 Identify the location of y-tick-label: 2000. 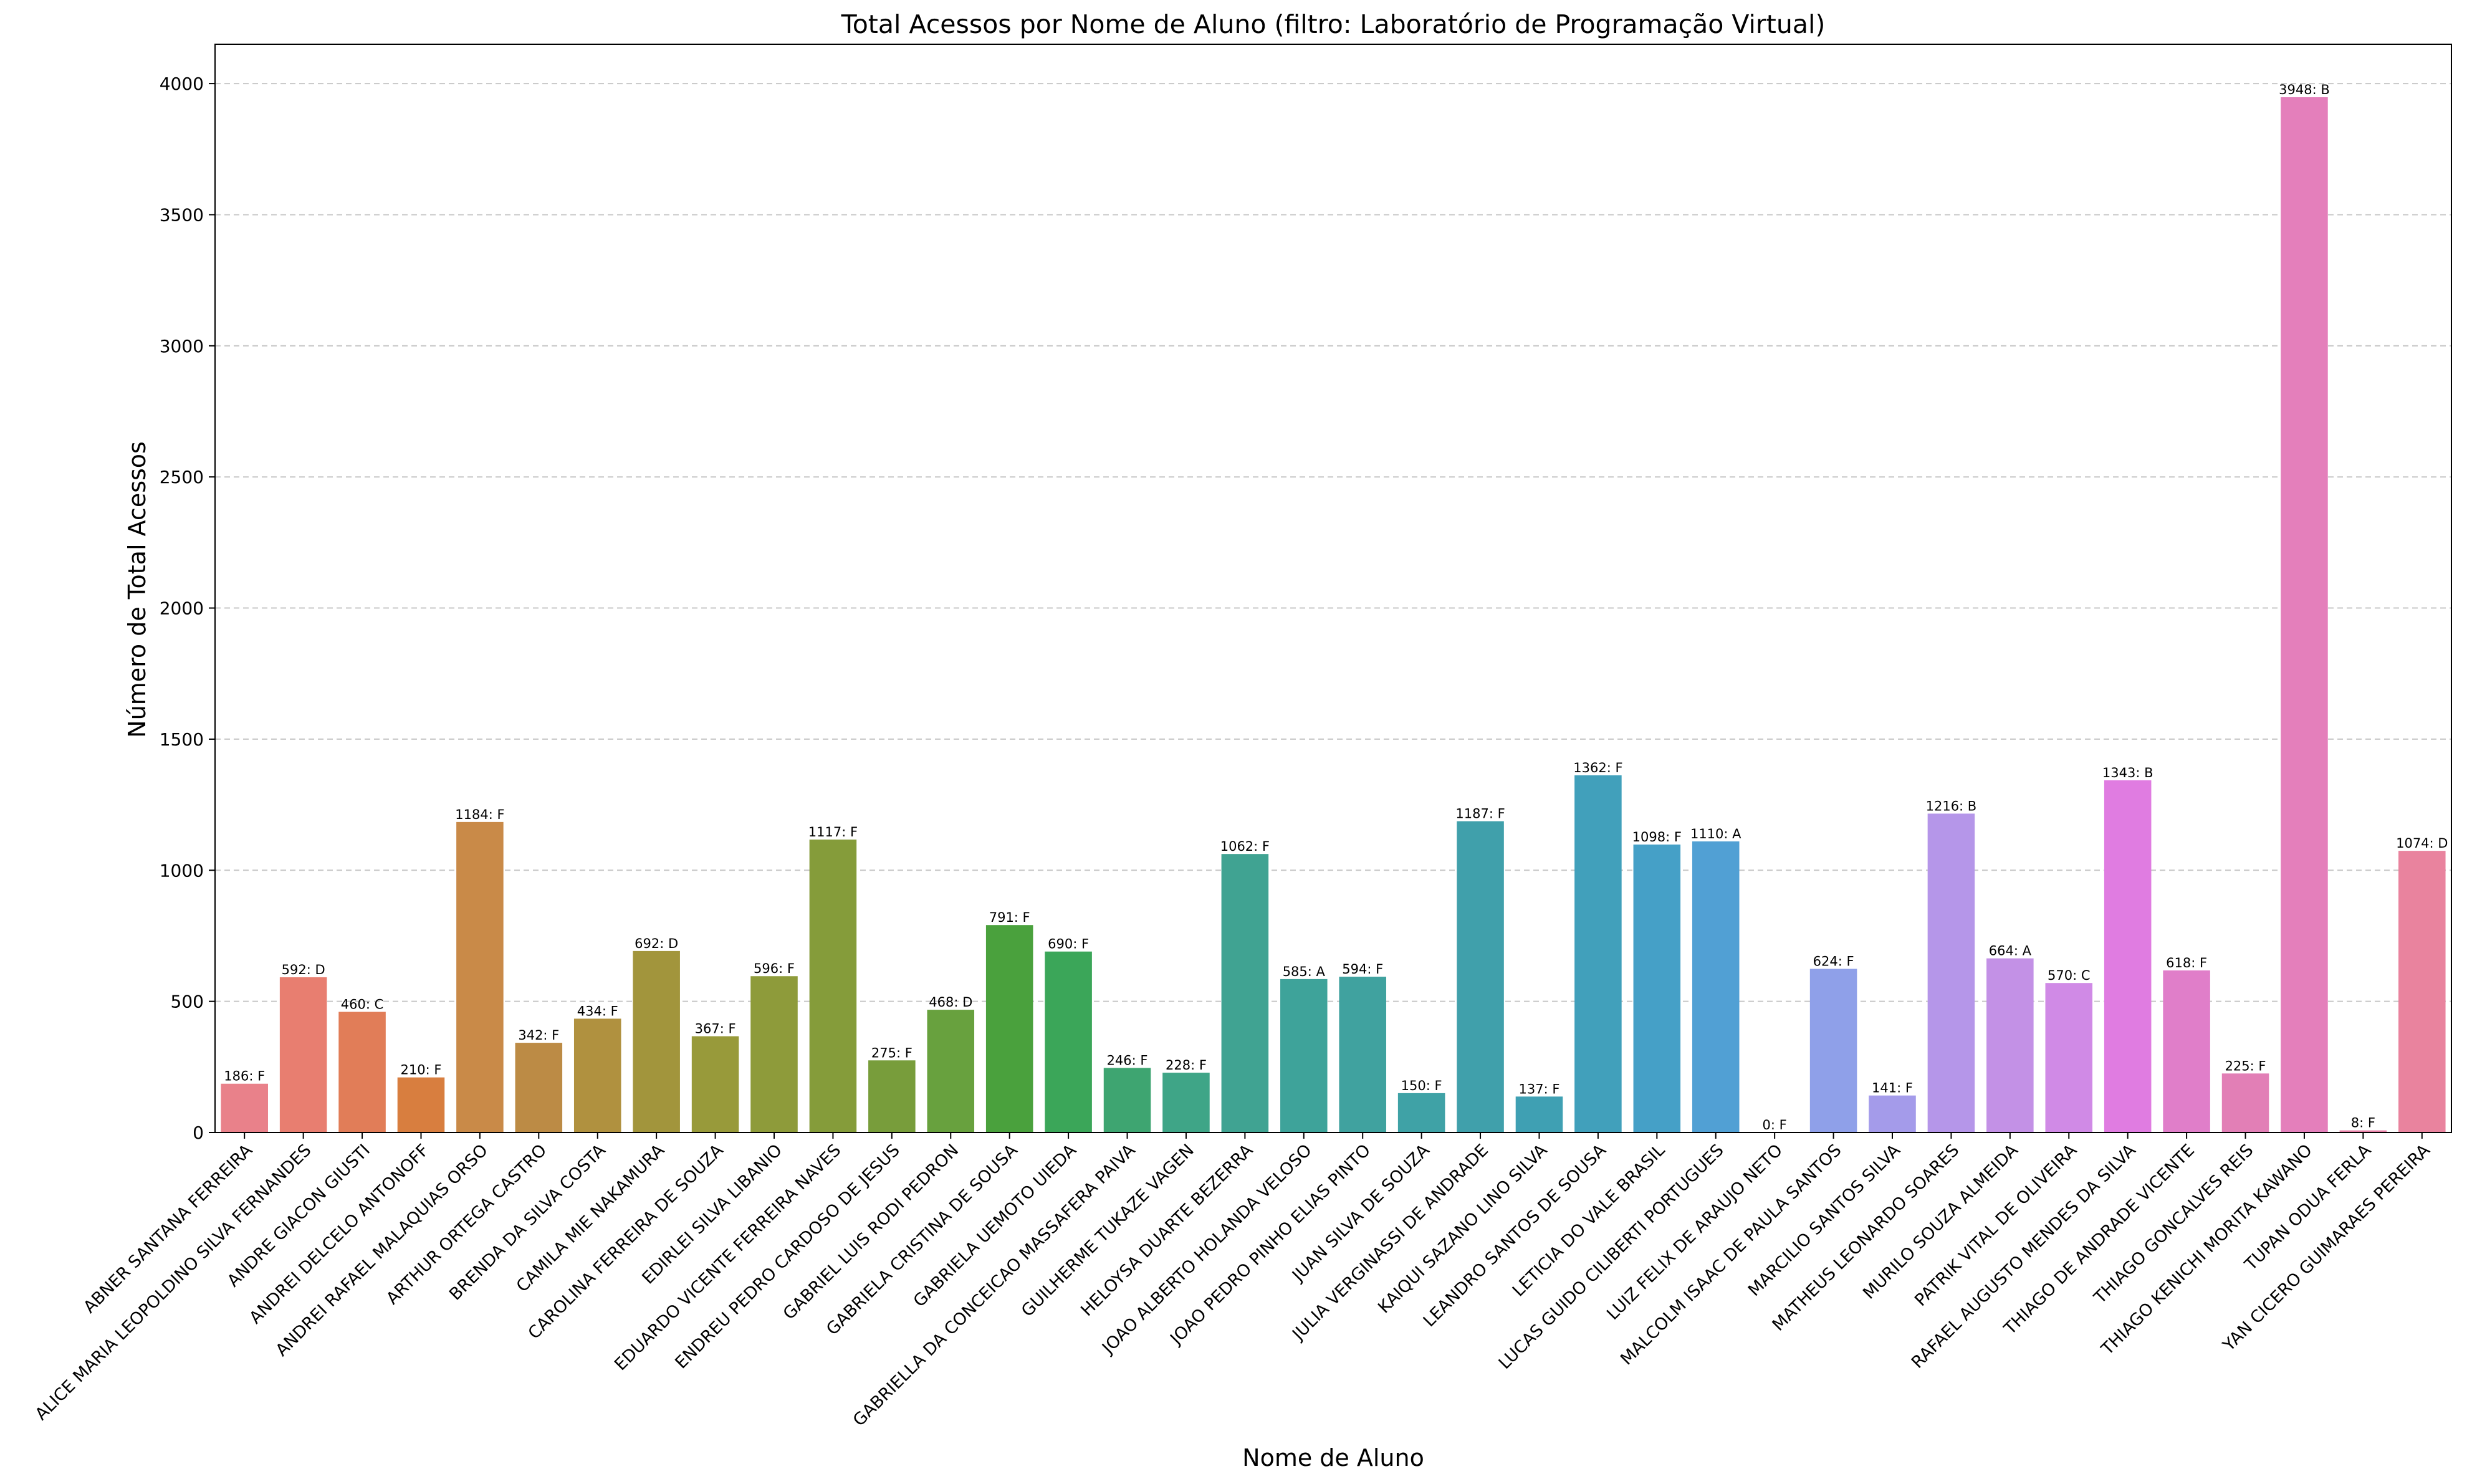
(182, 608).